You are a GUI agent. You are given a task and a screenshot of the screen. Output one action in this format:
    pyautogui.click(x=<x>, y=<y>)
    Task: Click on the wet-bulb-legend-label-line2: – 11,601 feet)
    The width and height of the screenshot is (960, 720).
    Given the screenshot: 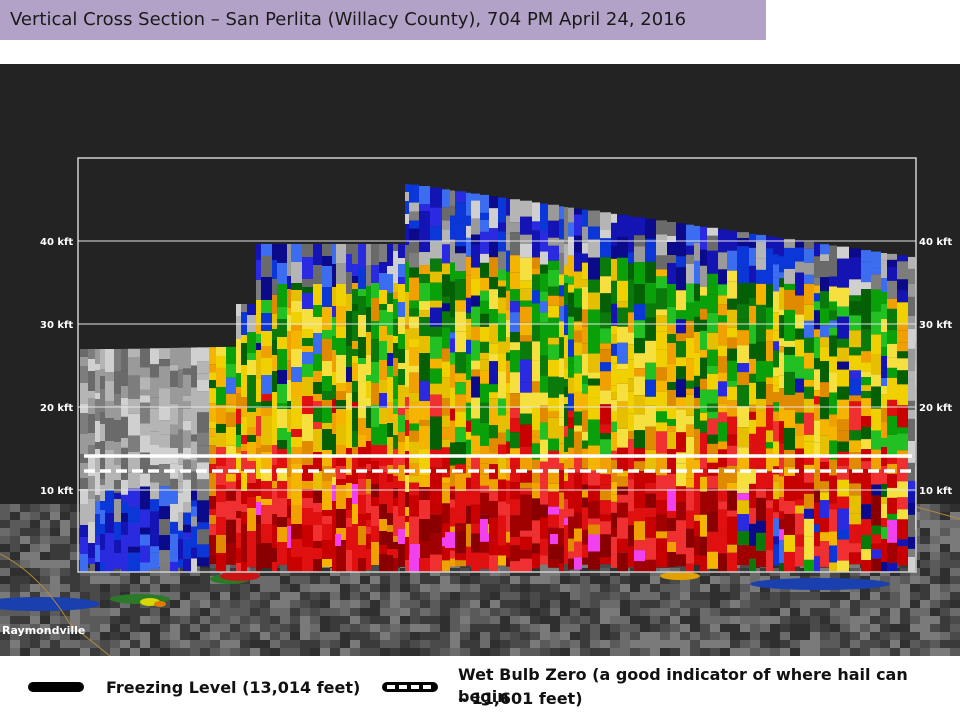 What is the action you would take?
    pyautogui.click(x=520, y=698)
    